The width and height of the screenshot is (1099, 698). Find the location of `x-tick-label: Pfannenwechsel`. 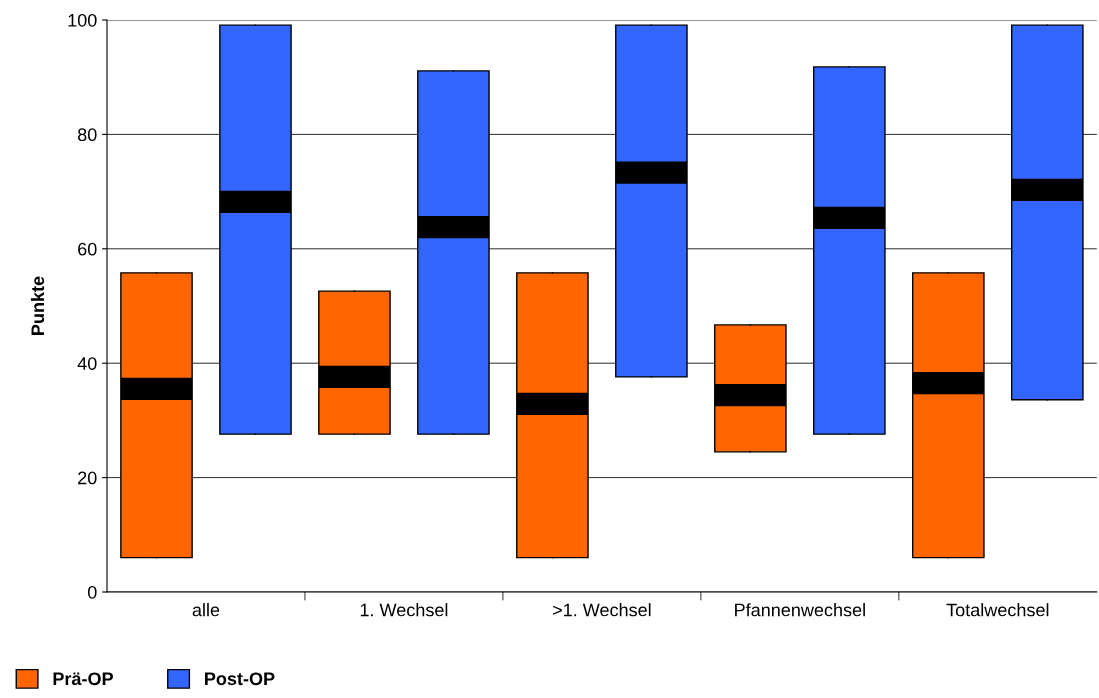

x-tick-label: Pfannenwechsel is located at coordinates (800, 610).